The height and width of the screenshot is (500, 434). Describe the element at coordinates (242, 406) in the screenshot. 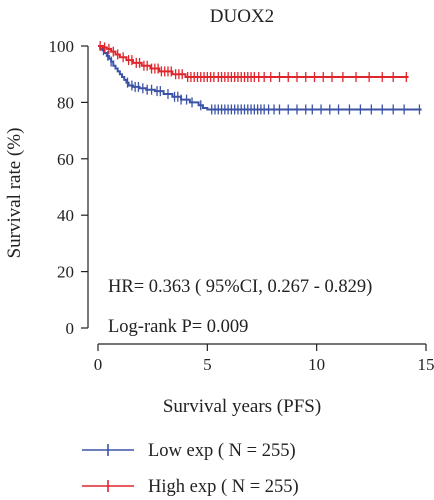

I see `x-axis-label: Survival years (PFS)` at that location.